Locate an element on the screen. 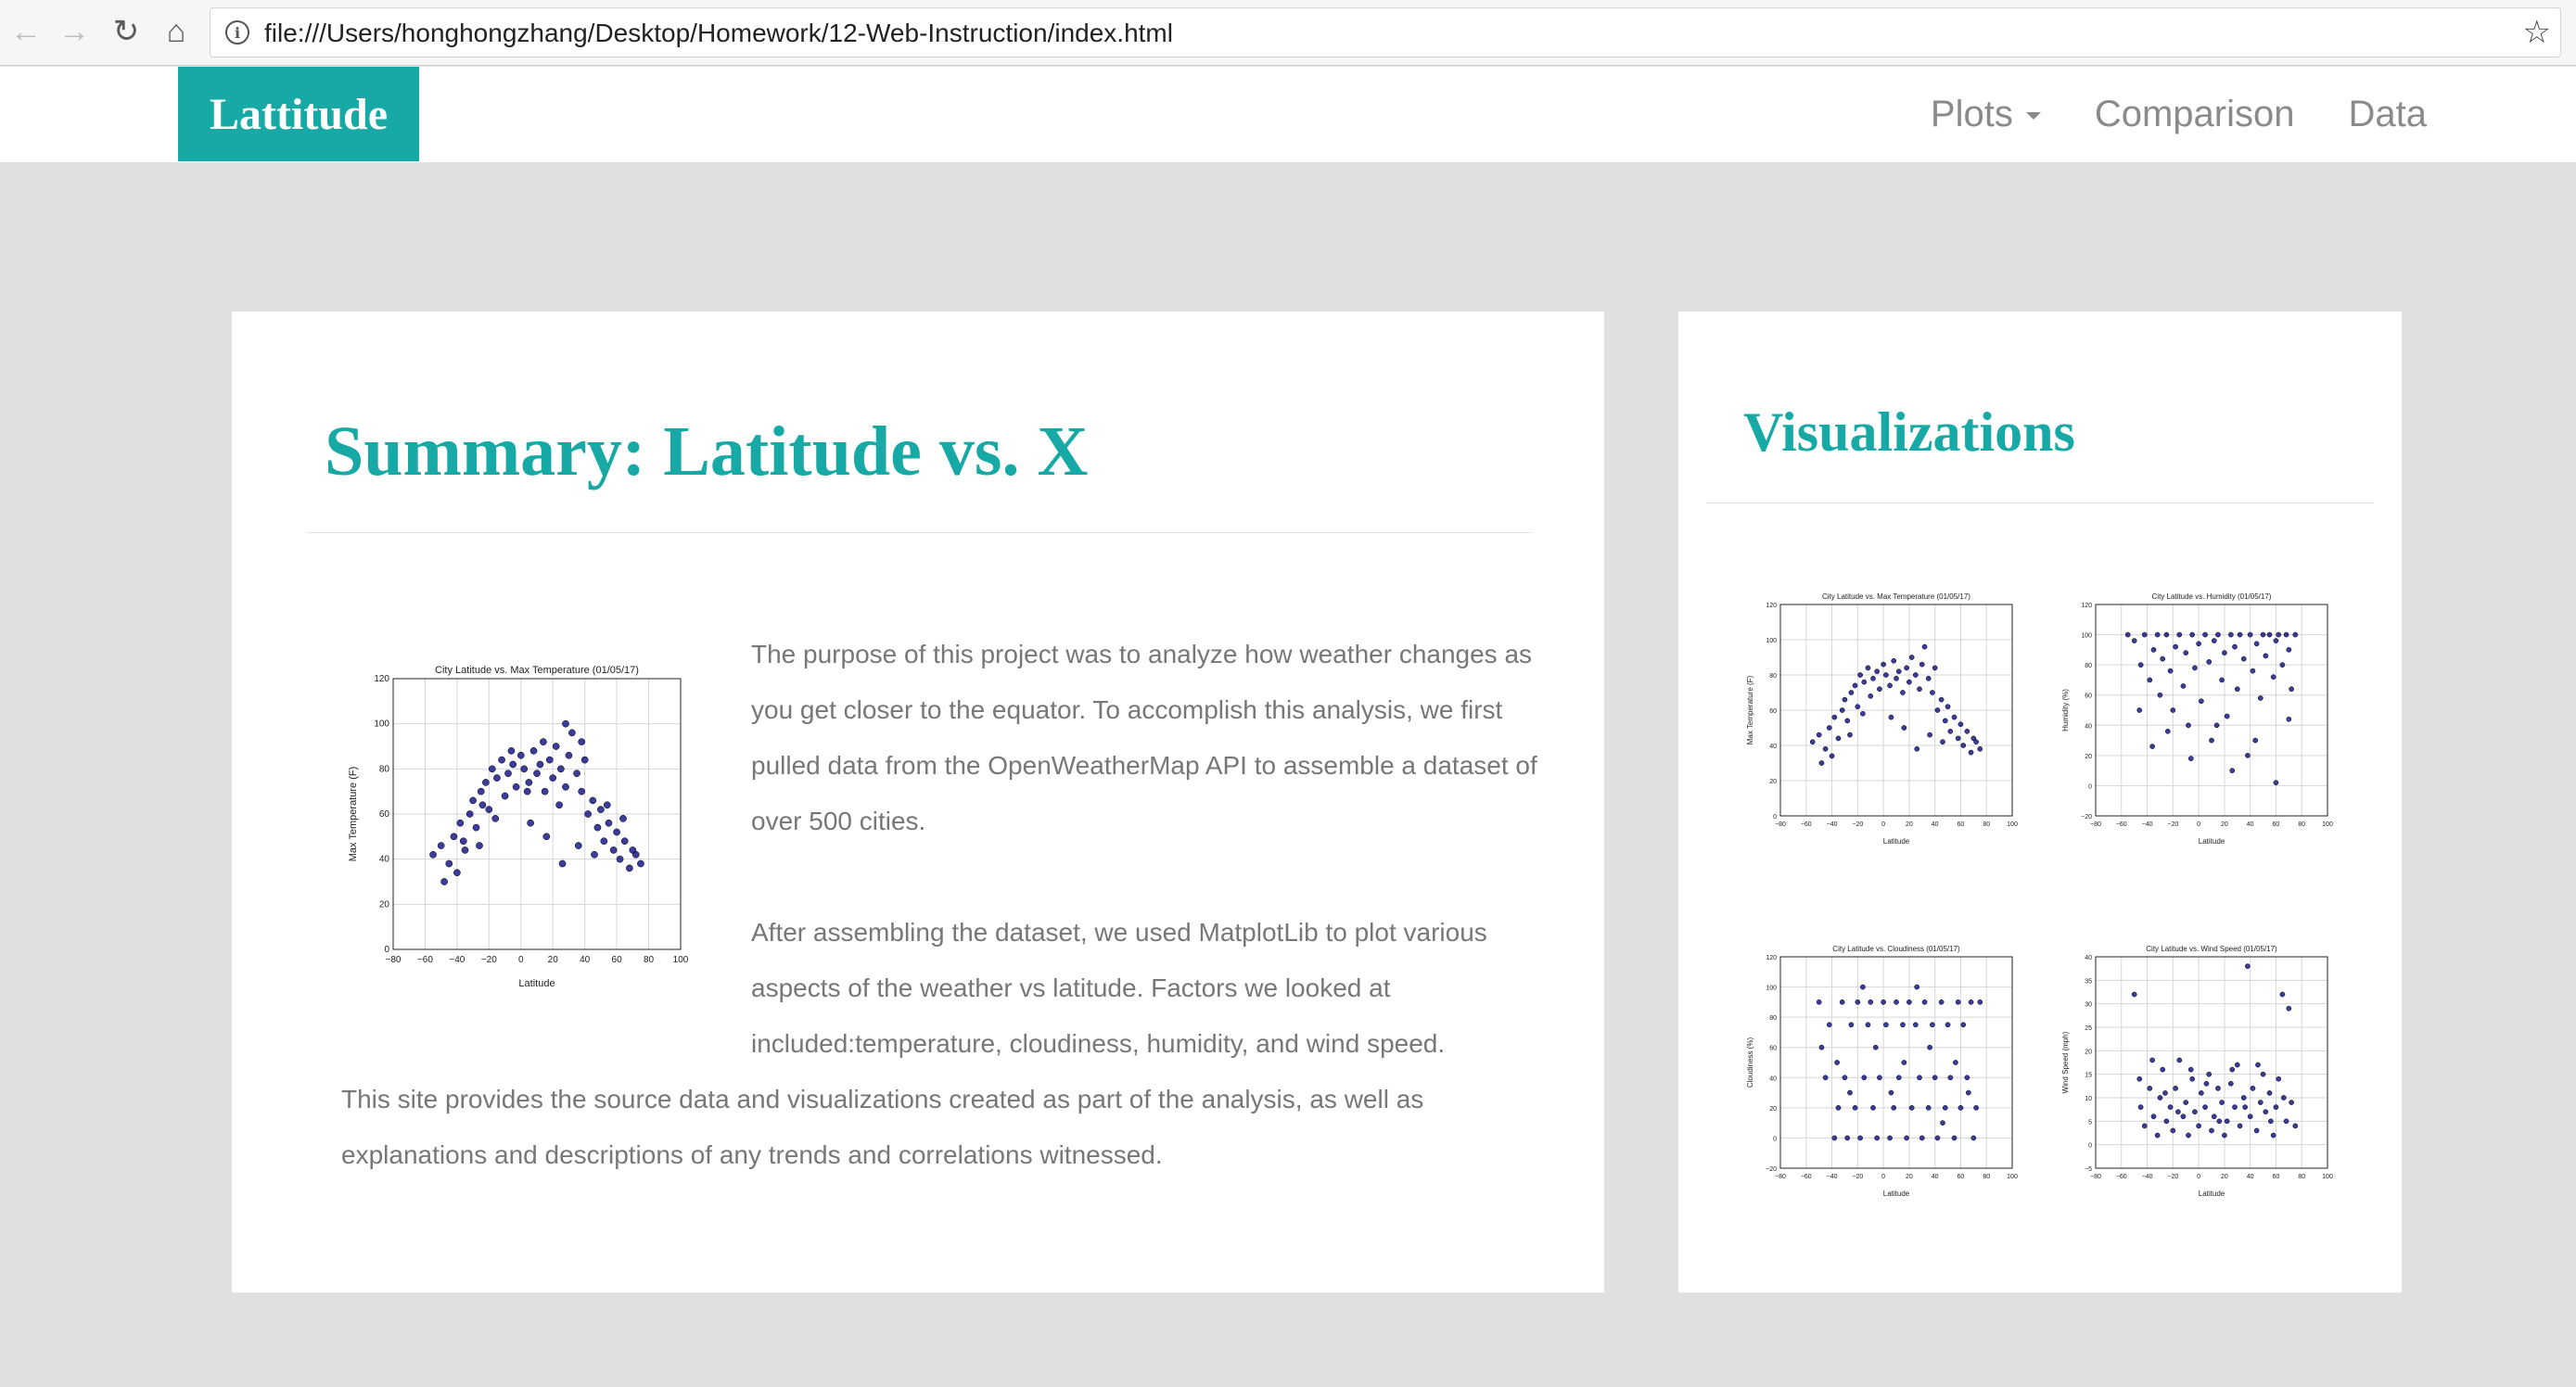  chart-title: City Latitude vs. Humidity (01/05/17) is located at coordinates (2212, 596).